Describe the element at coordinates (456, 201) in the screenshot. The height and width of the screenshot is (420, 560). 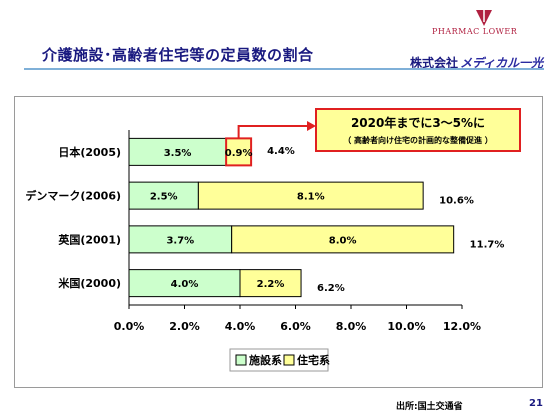
I see `bar-total-label: 10.6%` at that location.